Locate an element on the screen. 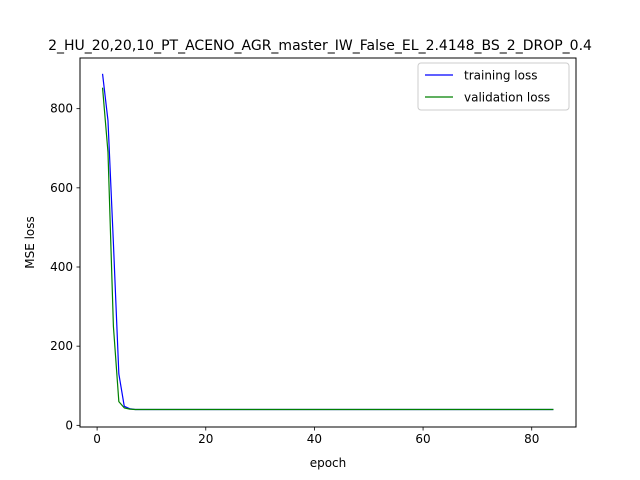 This screenshot has width=640, height=480. y-axis-label: MSE loss is located at coordinates (30, 242).